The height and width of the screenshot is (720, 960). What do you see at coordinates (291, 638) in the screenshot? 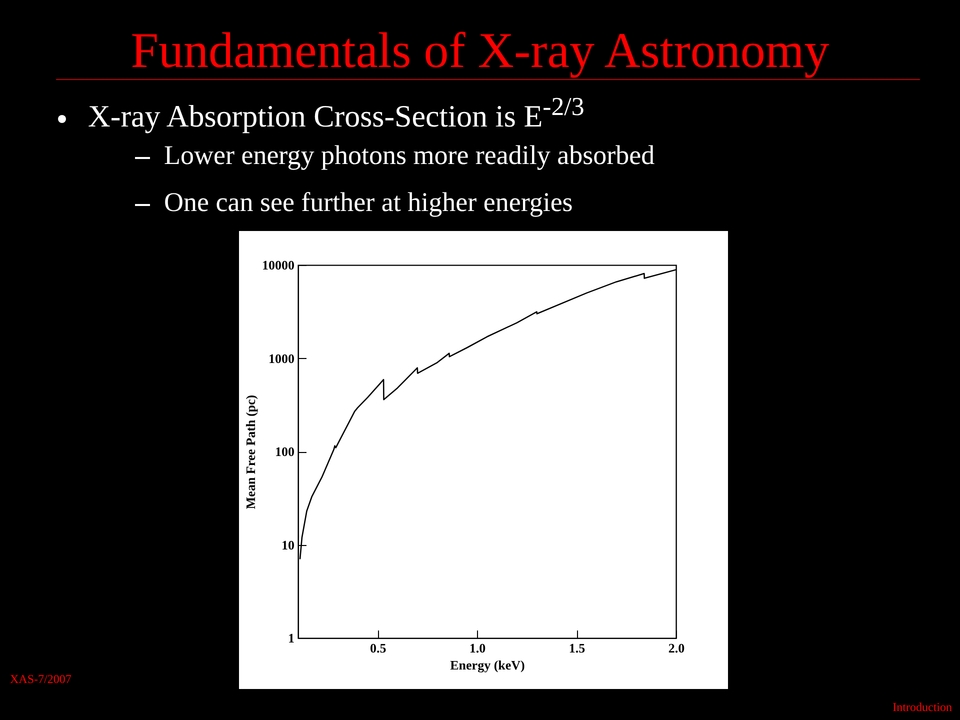
I see `y-tick-label: 1` at bounding box center [291, 638].